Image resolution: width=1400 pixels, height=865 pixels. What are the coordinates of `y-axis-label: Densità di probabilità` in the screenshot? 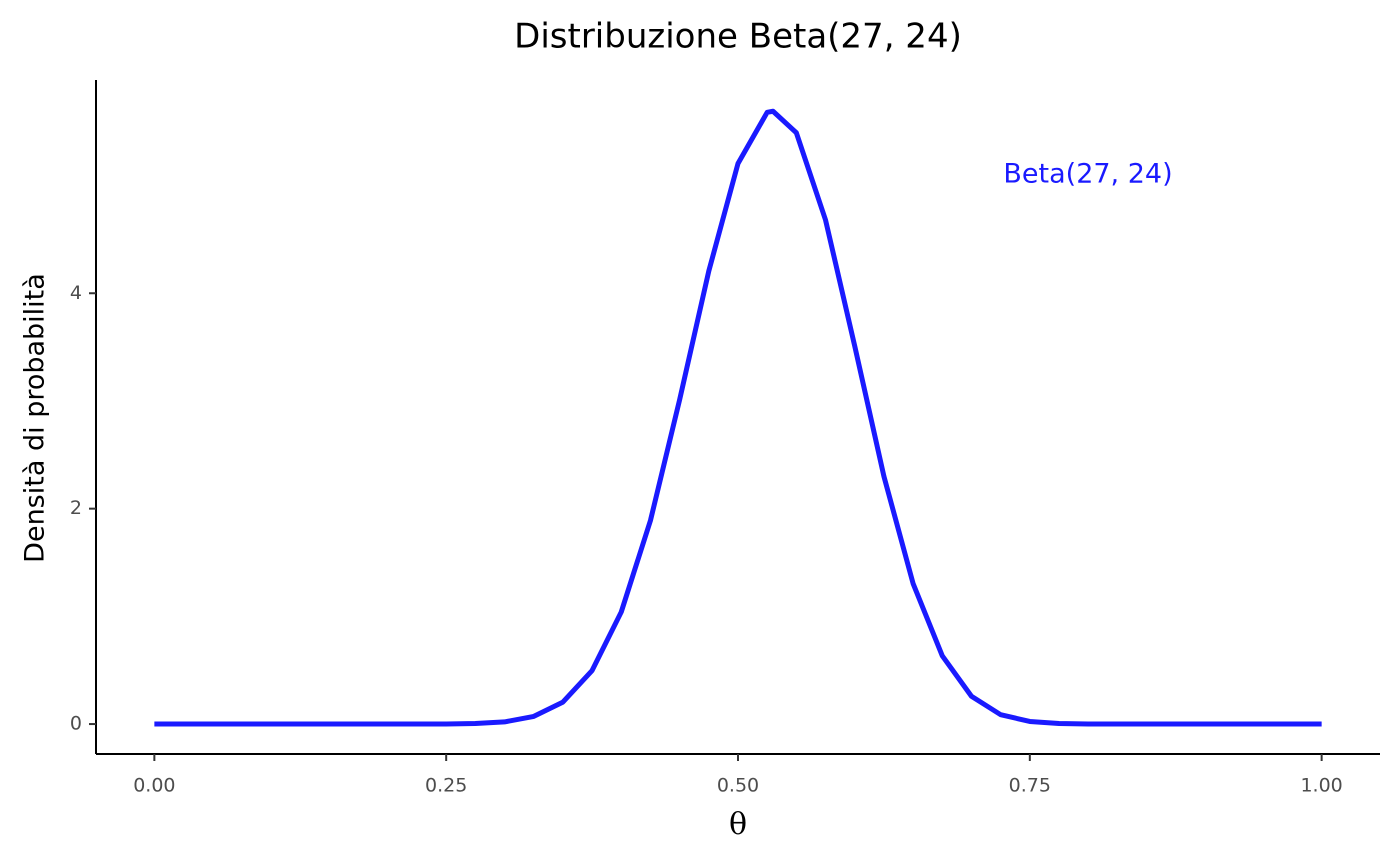 It's located at (35, 418).